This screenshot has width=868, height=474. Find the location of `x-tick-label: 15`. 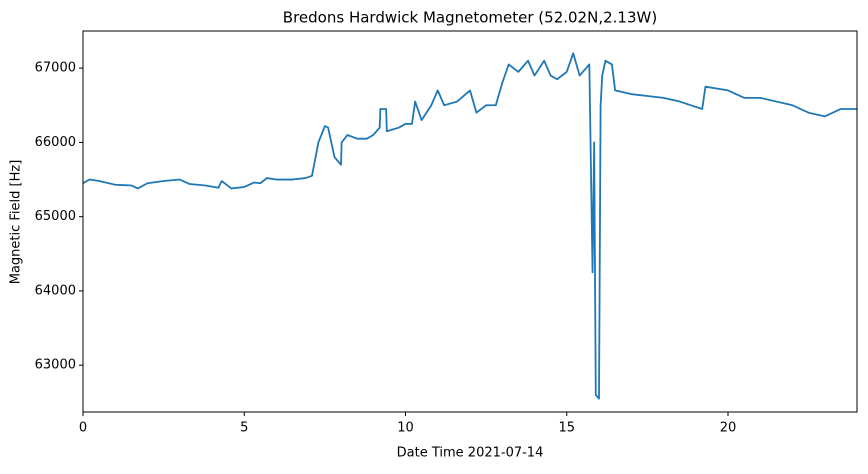

x-tick-label: 15 is located at coordinates (566, 428).